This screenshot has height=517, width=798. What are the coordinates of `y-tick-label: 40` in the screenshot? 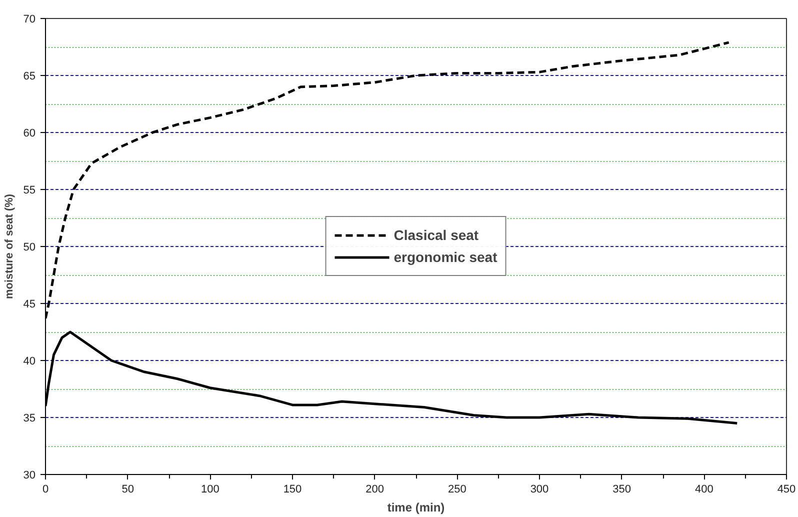 It's located at (29, 362).